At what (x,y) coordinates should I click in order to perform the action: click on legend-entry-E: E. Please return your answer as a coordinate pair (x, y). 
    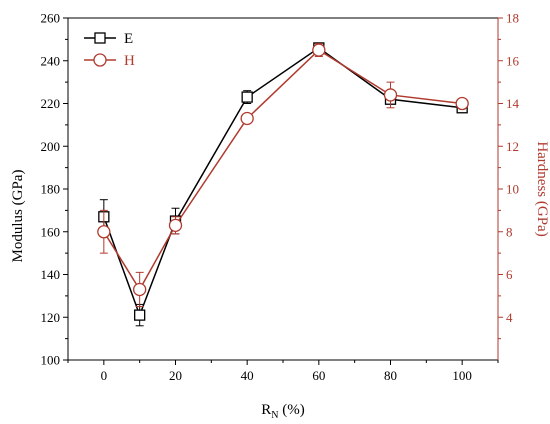
    Looking at the image, I should click on (108, 39).